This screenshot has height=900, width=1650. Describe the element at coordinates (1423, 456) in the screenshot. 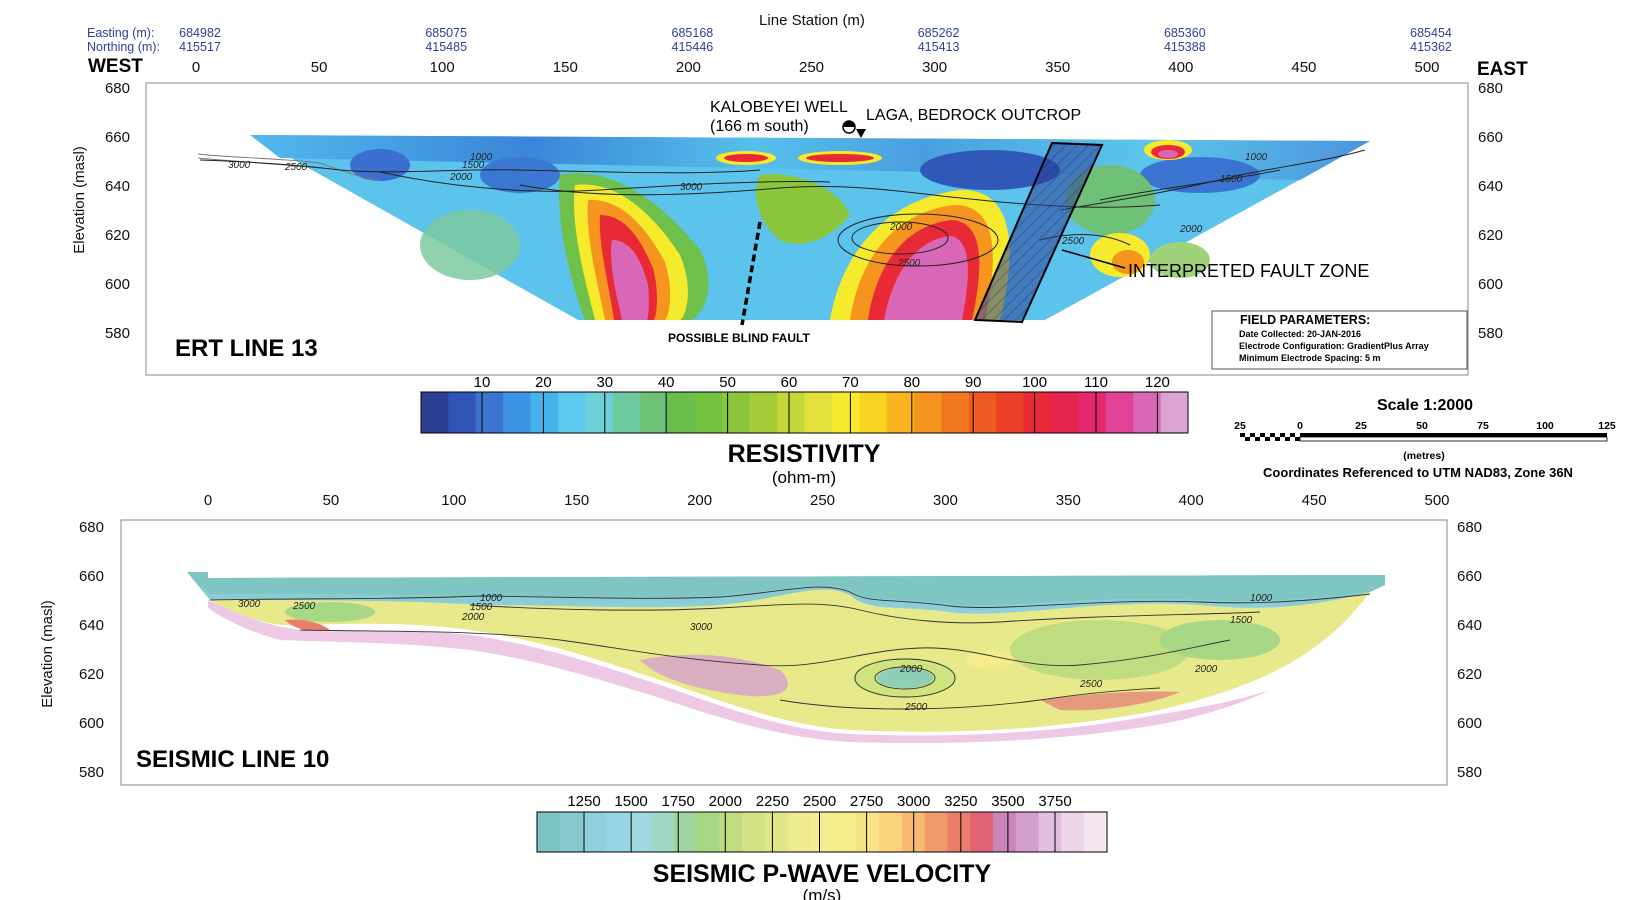

I see `scale-unit: (metres)` at that location.